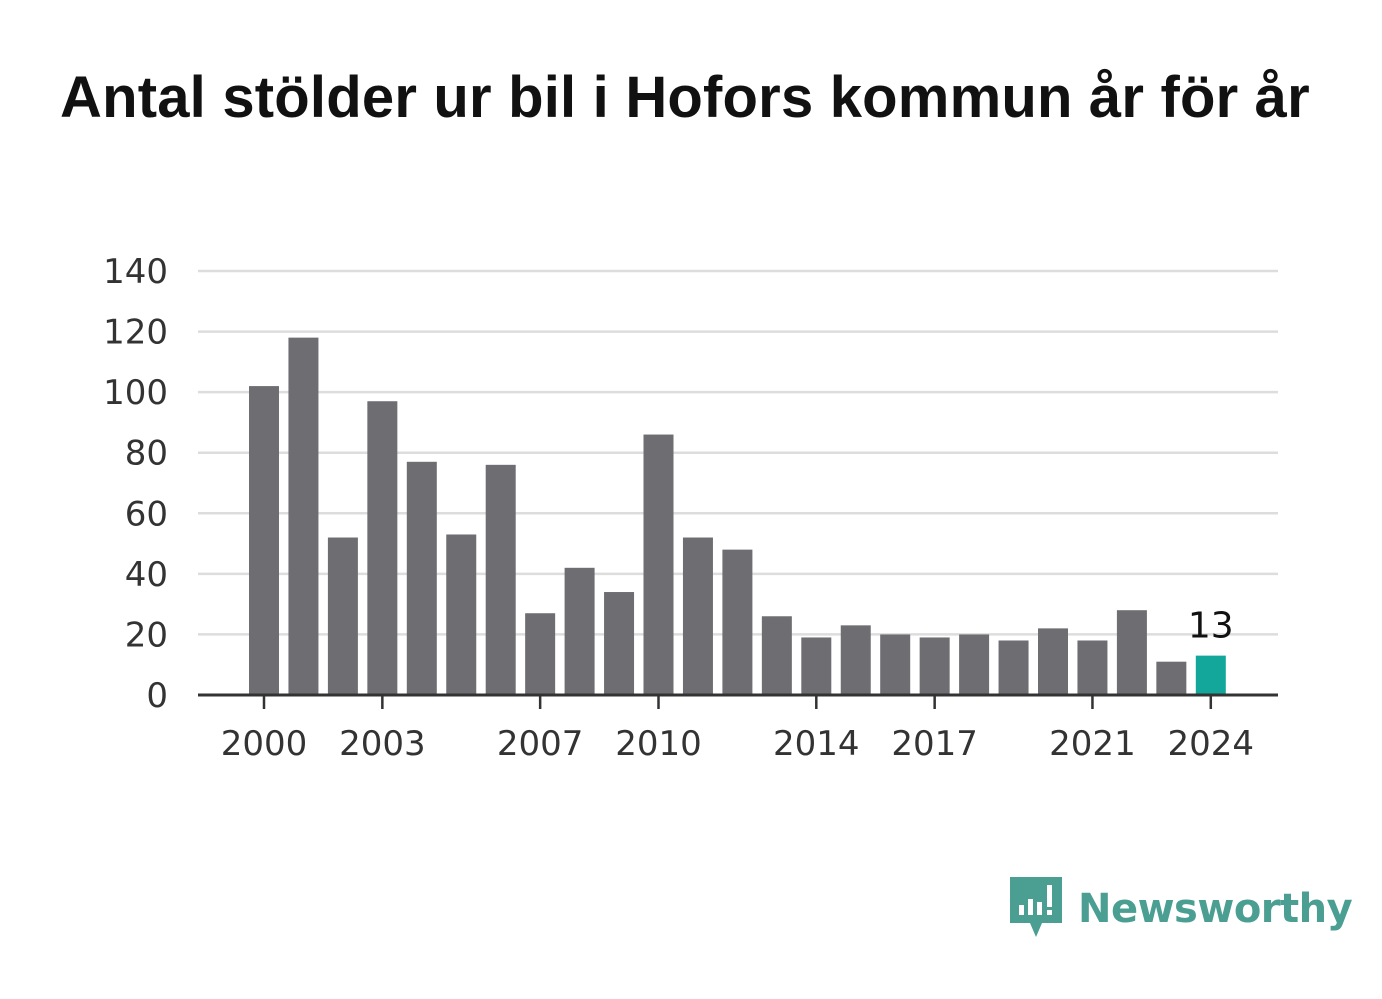  What do you see at coordinates (135, 393) in the screenshot?
I see `y-tick-label: 100` at bounding box center [135, 393].